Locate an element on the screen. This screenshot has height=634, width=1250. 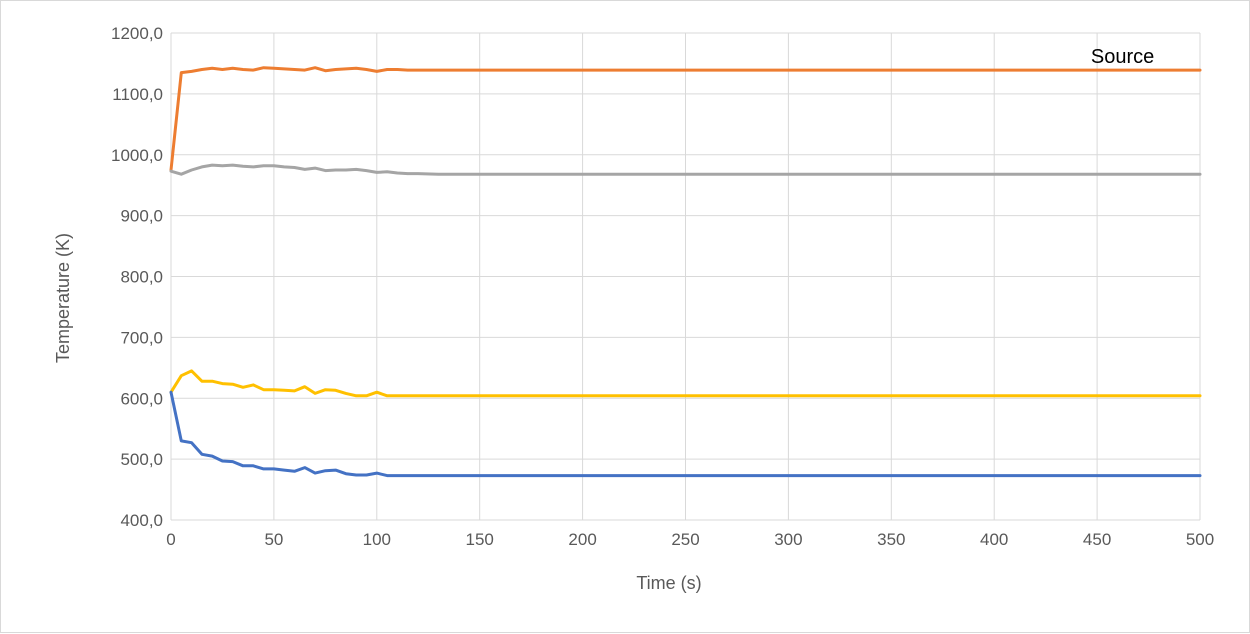
x-tick-label: 150 is located at coordinates (480, 539).